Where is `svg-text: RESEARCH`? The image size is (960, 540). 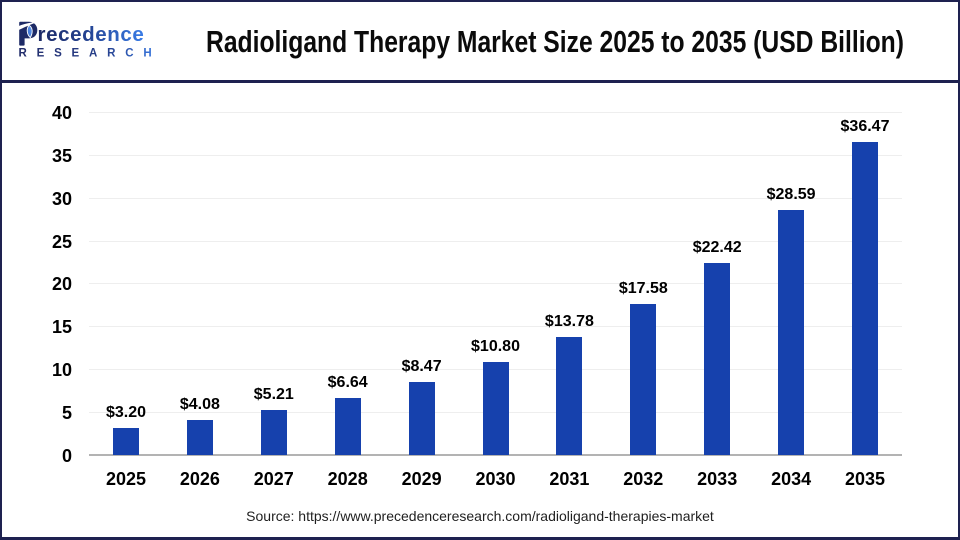
svg-text: RESEARCH is located at coordinates (90, 53).